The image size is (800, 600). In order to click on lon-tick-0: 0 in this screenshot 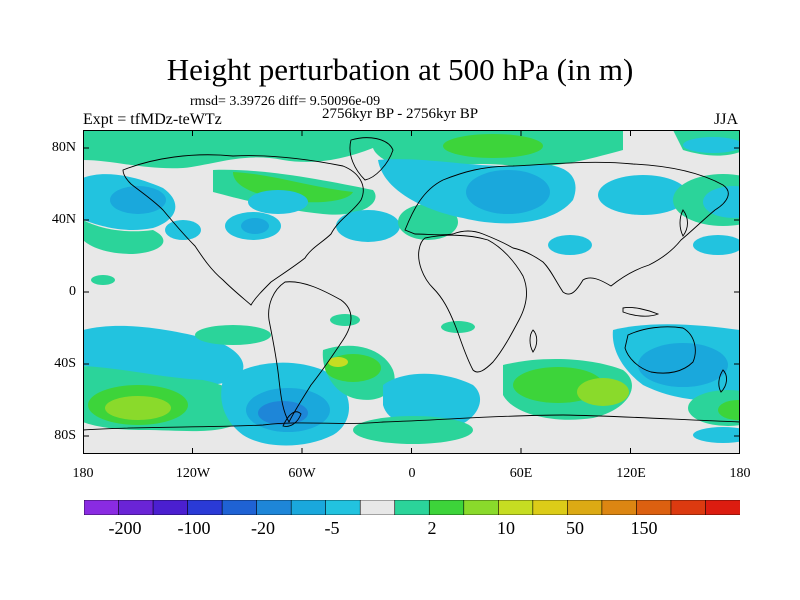, I will do `click(412, 473)`.